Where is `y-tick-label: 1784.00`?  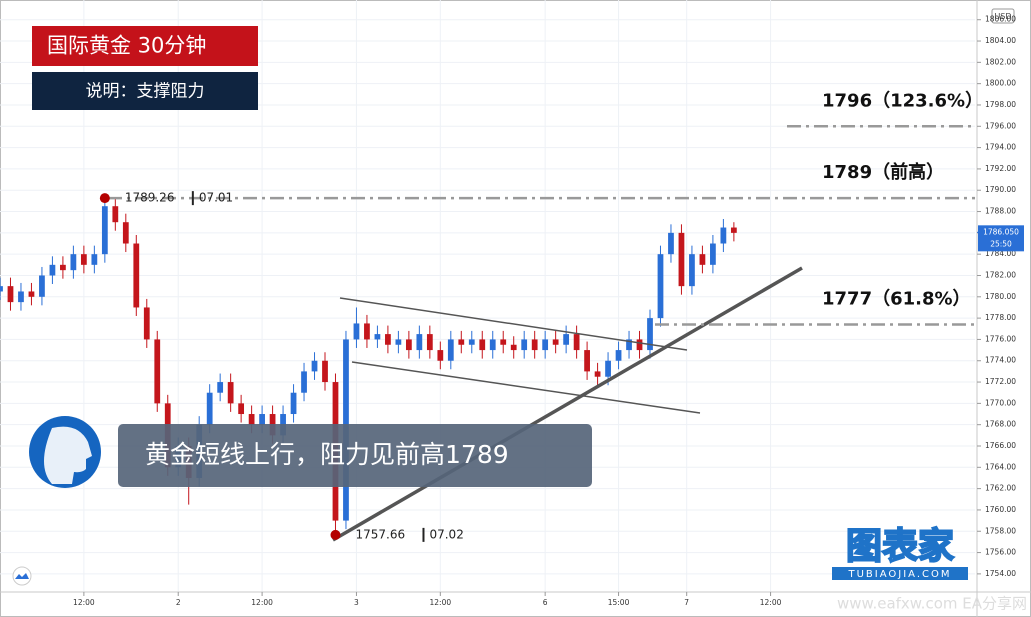 y-tick-label: 1784.00 is located at coordinates (1000, 253).